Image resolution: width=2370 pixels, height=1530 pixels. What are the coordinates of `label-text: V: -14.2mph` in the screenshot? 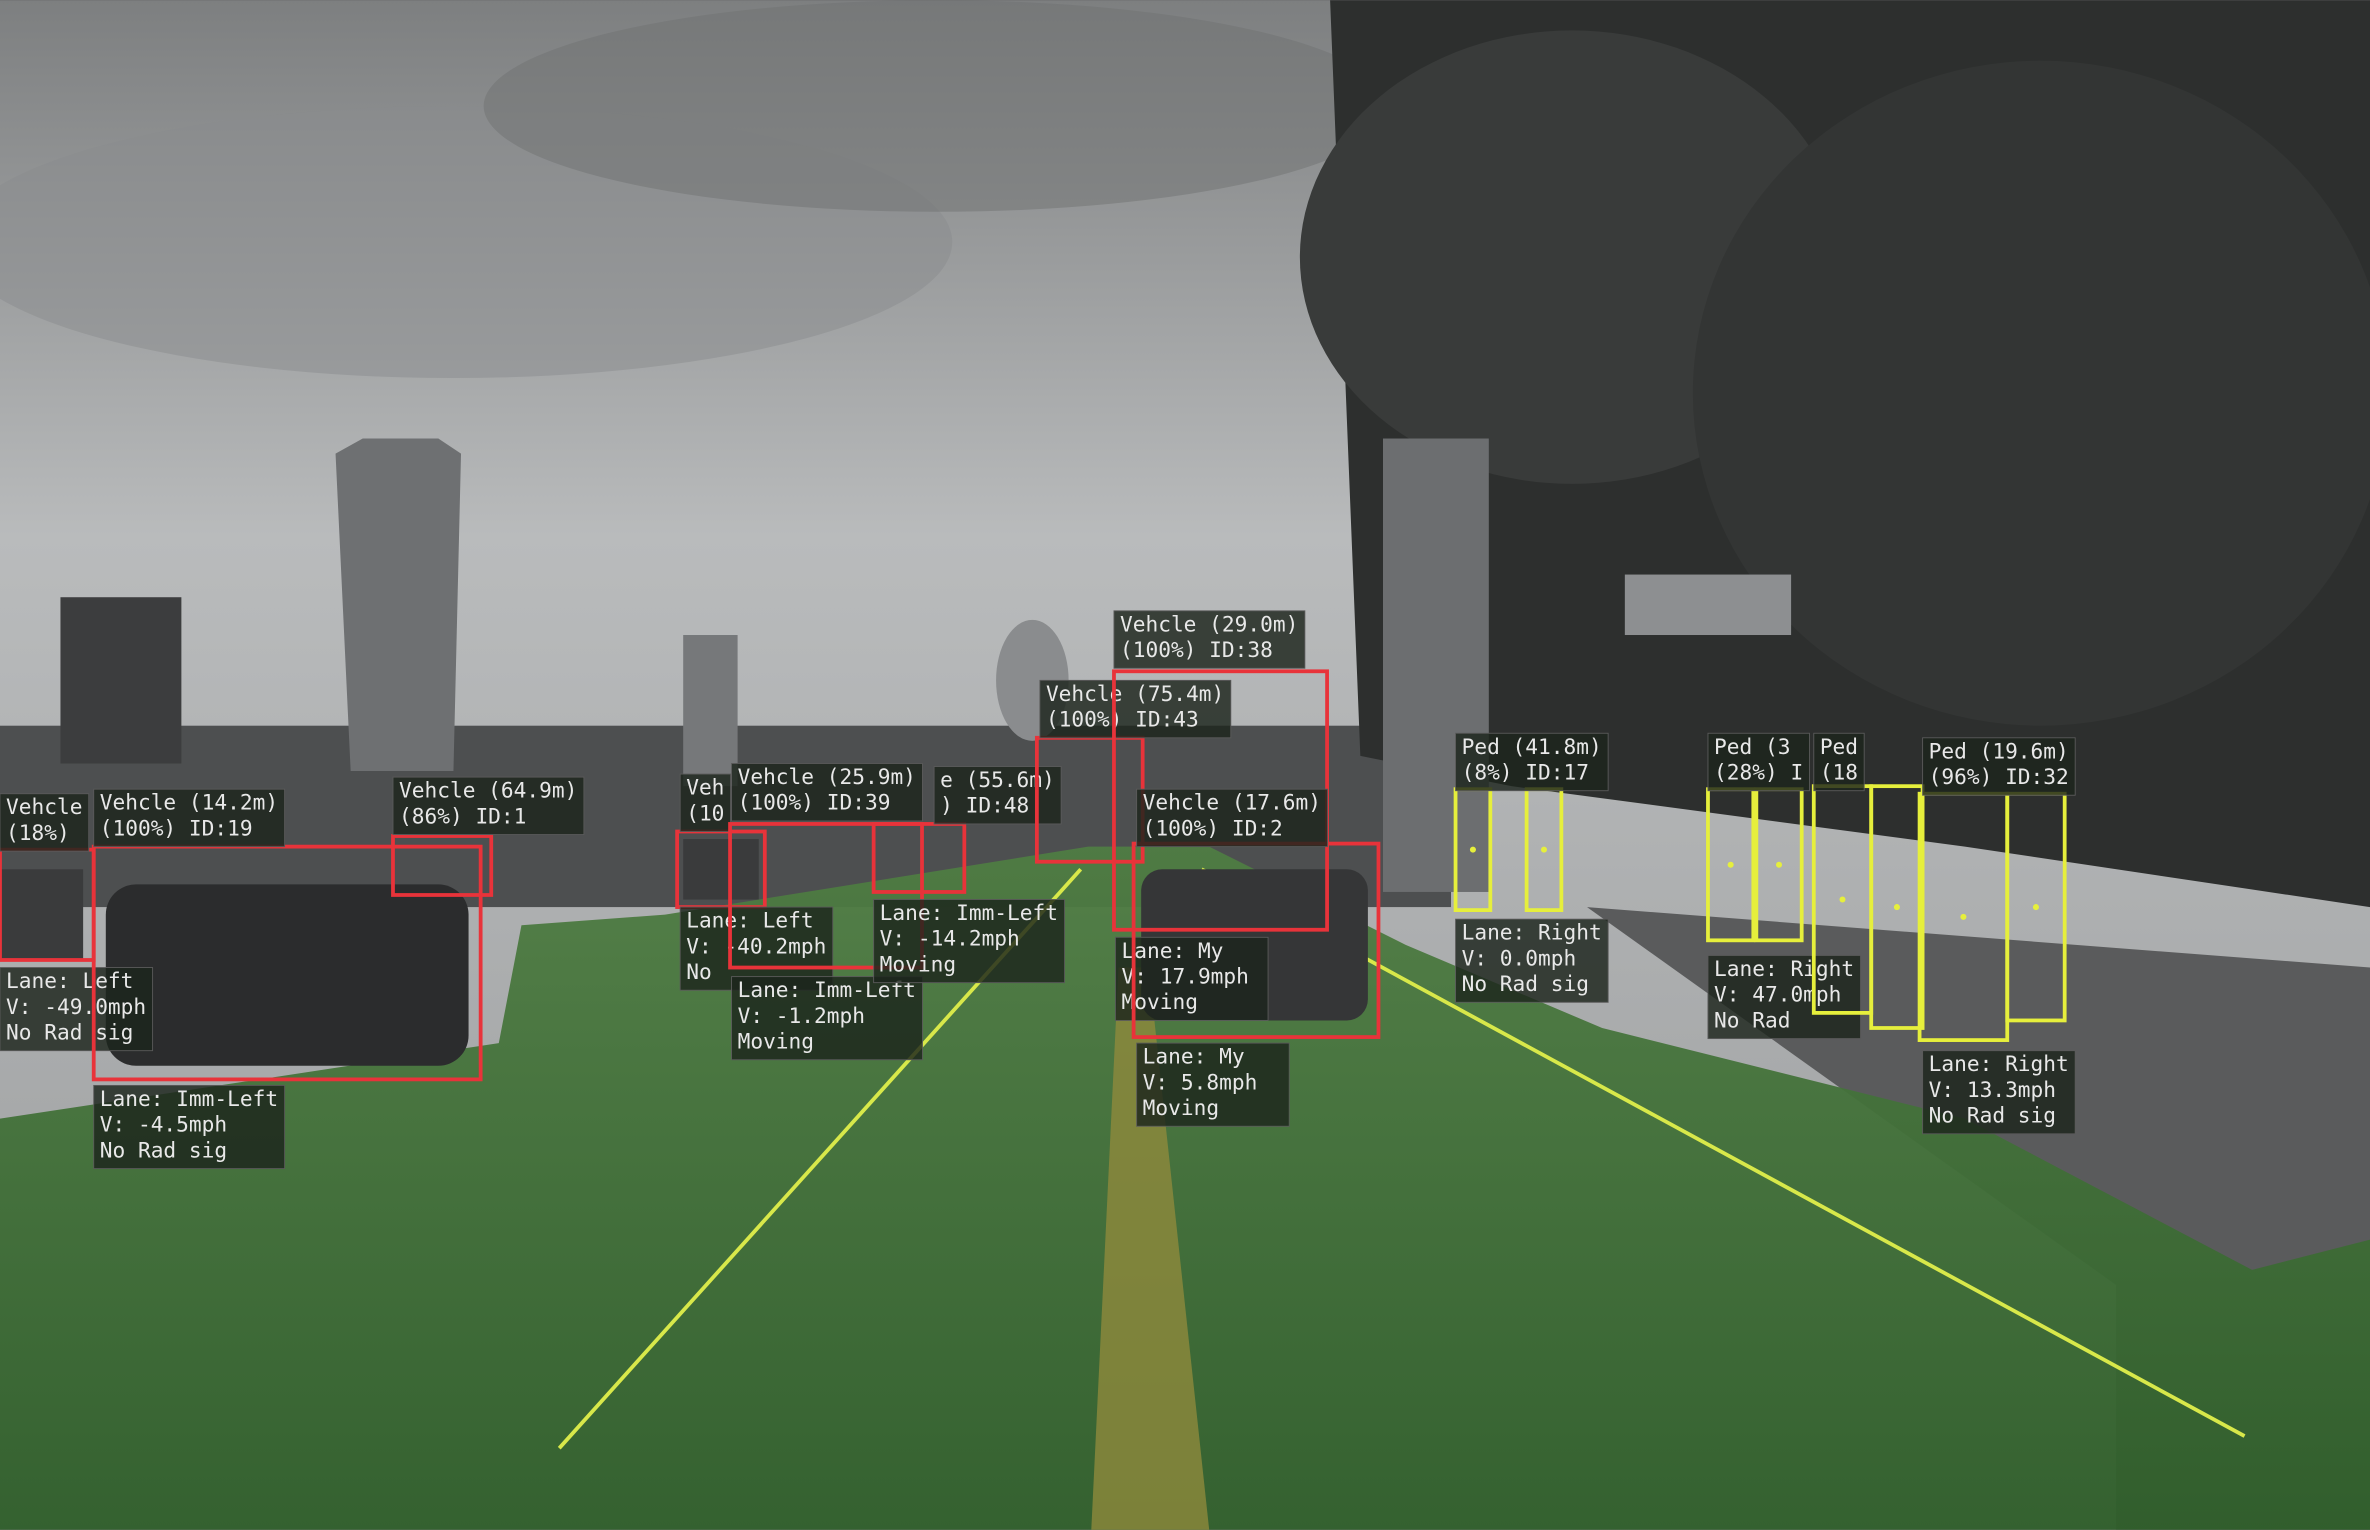 It's located at (950, 938).